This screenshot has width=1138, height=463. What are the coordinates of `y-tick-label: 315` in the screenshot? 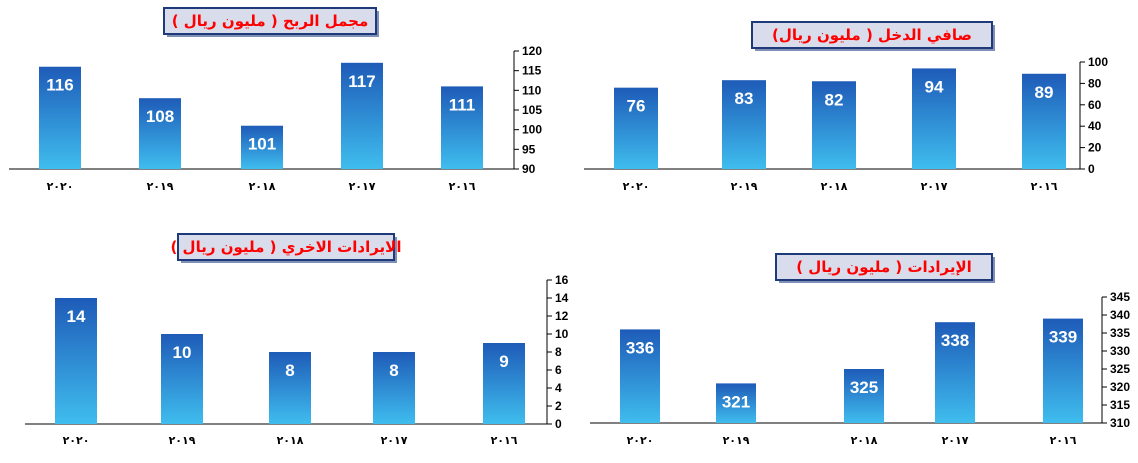 It's located at (1120, 405).